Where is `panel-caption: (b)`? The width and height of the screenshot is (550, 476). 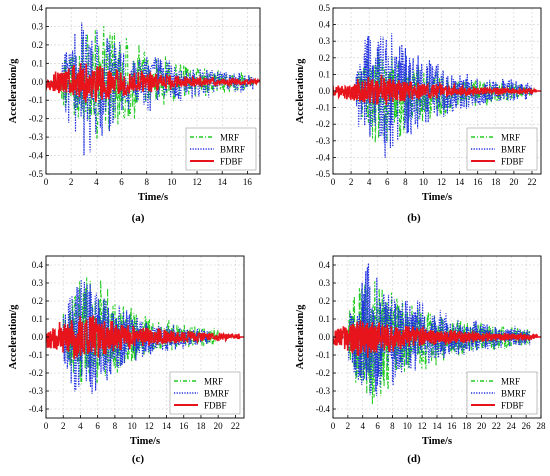
panel-caption: (b) is located at coordinates (414, 218).